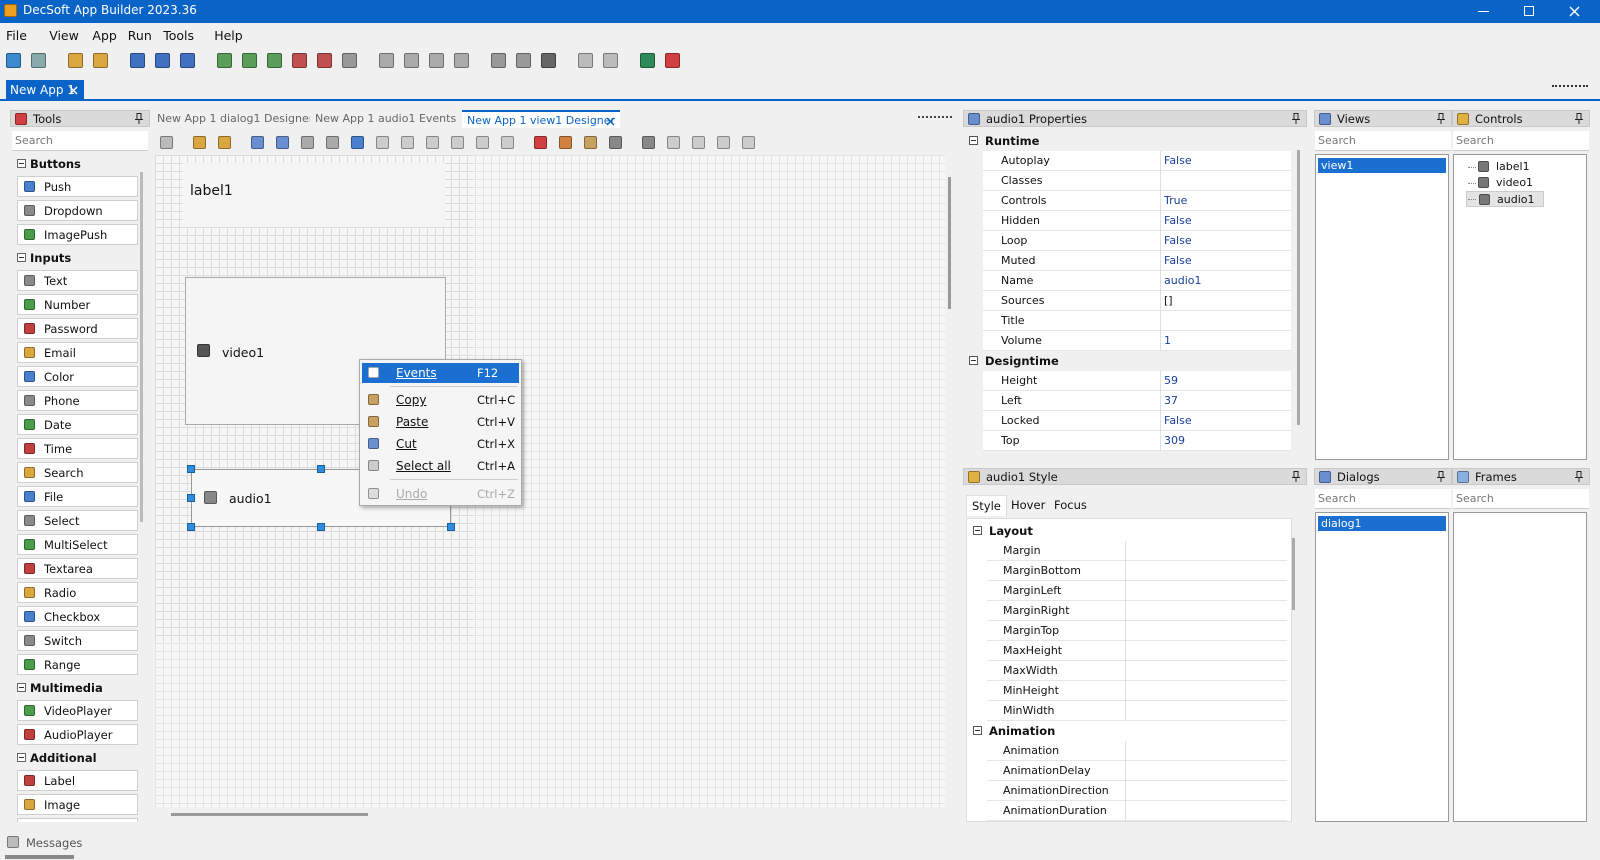 The height and width of the screenshot is (860, 1600). Describe the element at coordinates (1137, 281) in the screenshot. I see `property-row: Name audio1` at that location.